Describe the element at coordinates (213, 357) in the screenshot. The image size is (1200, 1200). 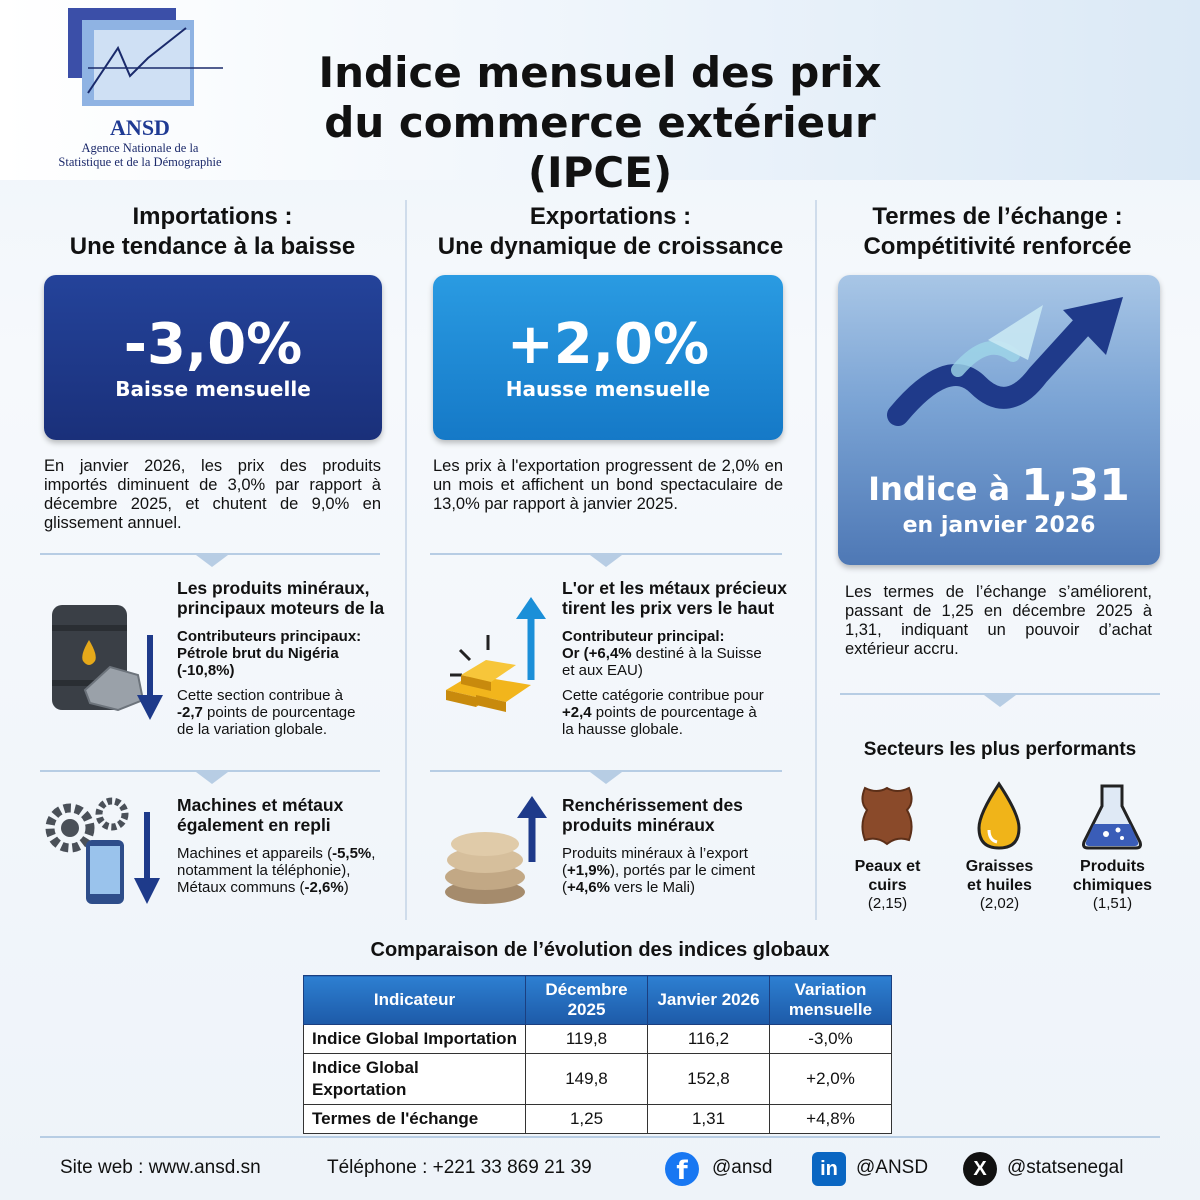
I see `imports-kpi-card: -3,0% Baisse mensuelle` at that location.